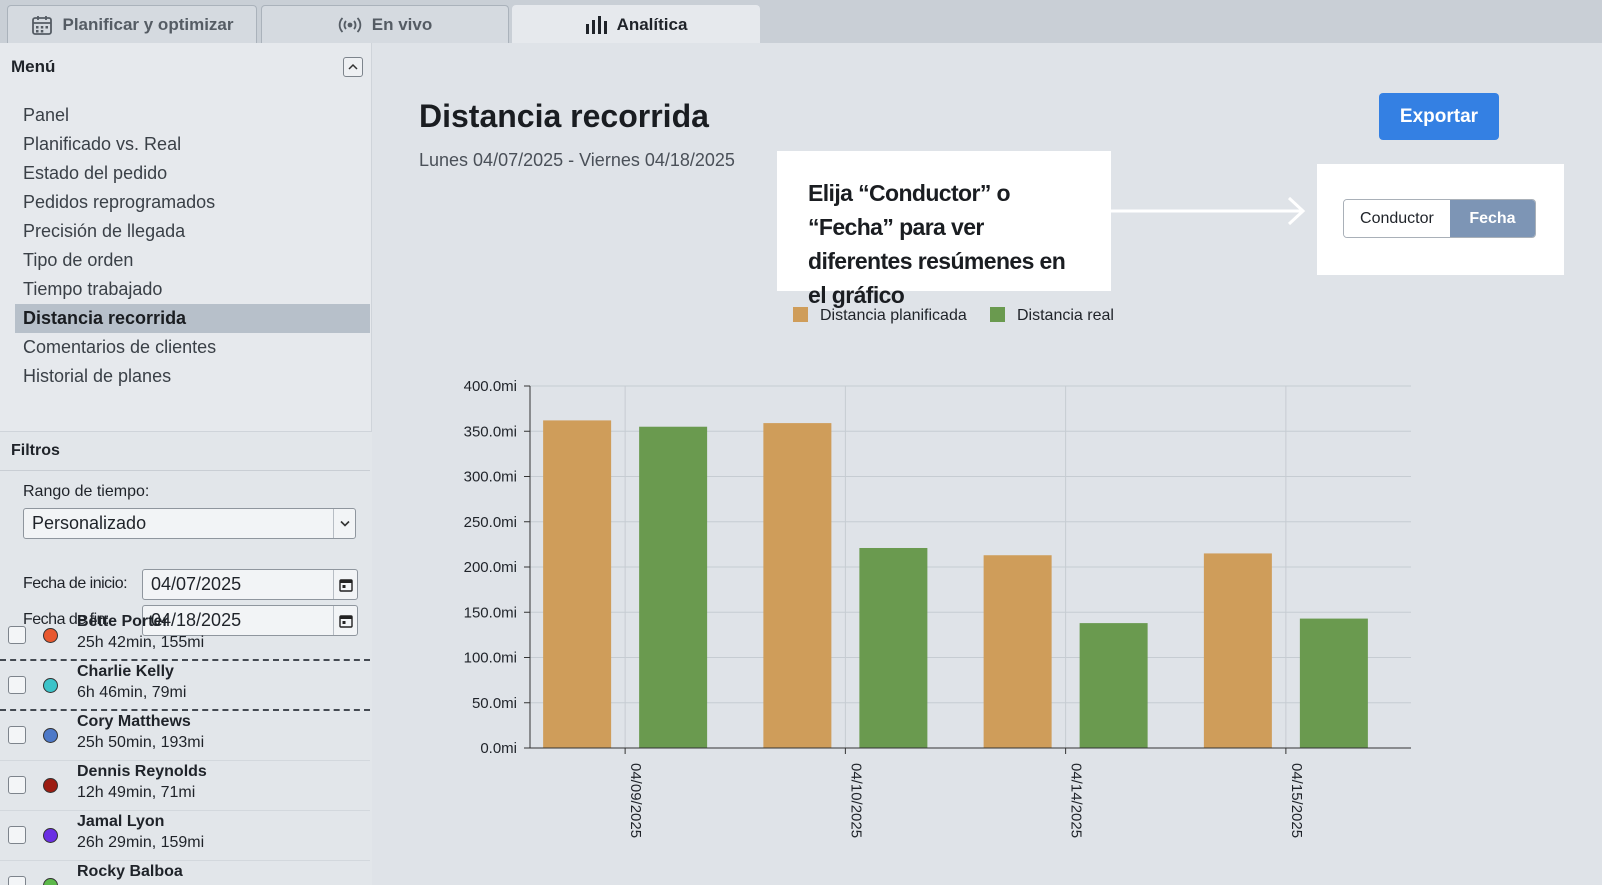 Image resolution: width=1602 pixels, height=885 pixels. I want to click on filters-title: Filtros, so click(35, 450).